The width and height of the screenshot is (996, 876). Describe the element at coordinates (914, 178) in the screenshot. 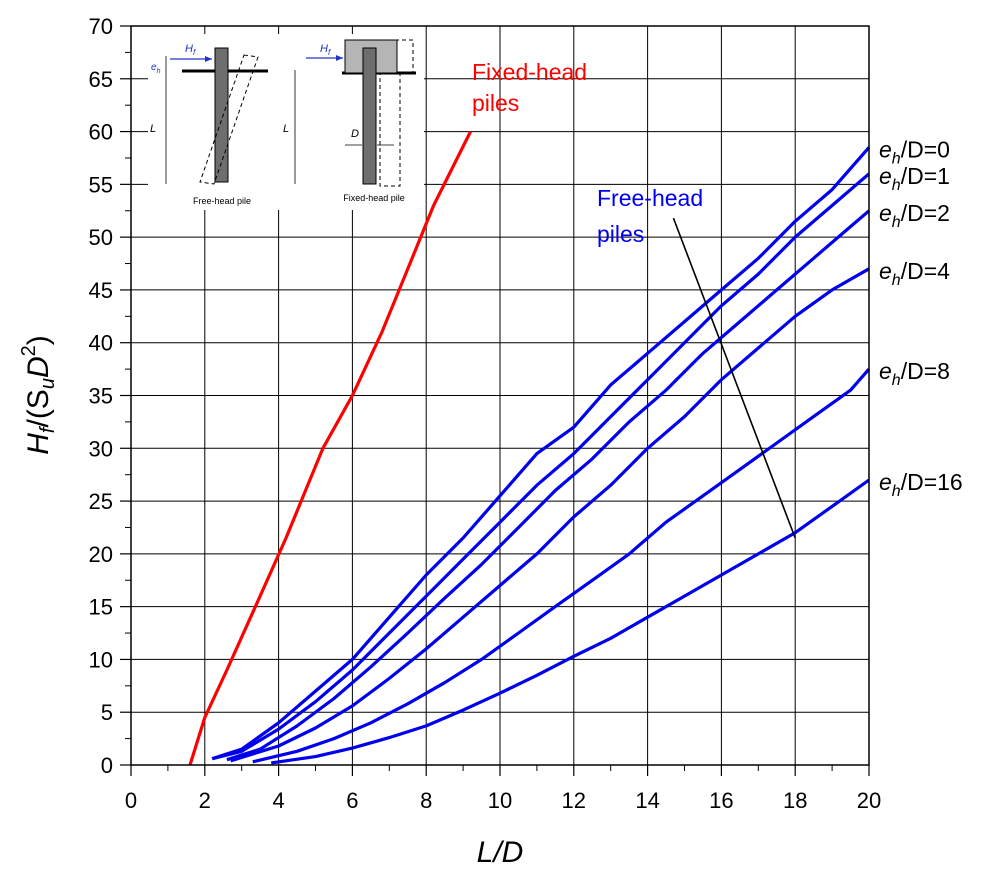

I see `series-label-1: eh/D=1` at that location.